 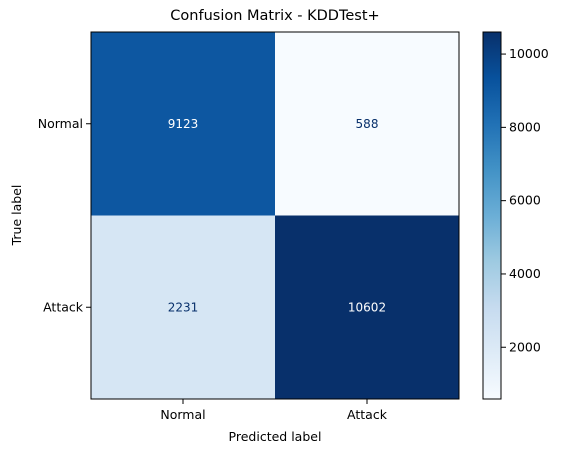 I want to click on colorbar-tick-label: 10000, so click(x=529, y=53).